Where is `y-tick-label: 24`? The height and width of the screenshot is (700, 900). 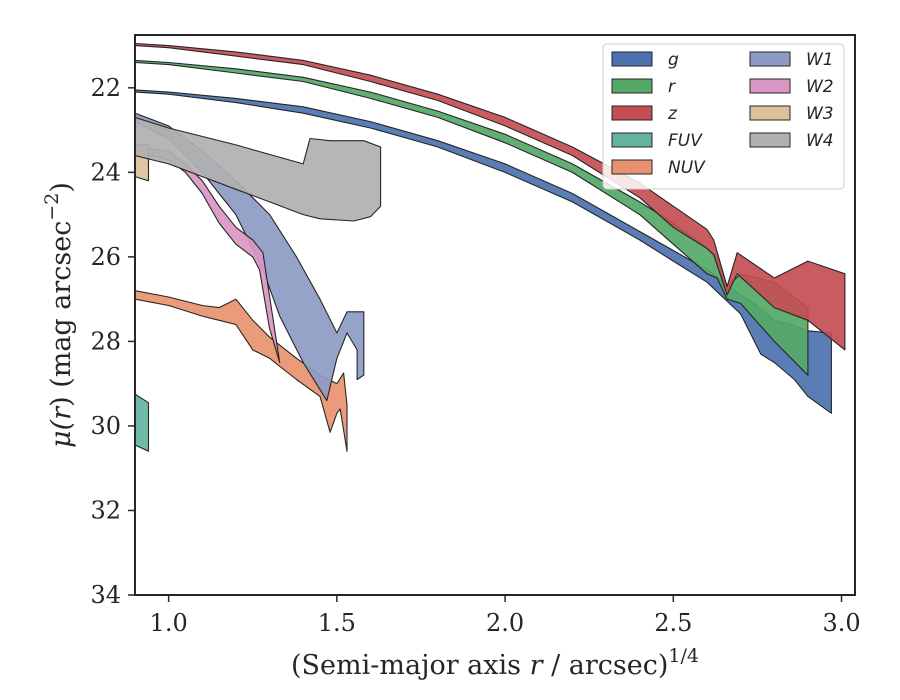 y-tick-label: 24 is located at coordinates (105, 172).